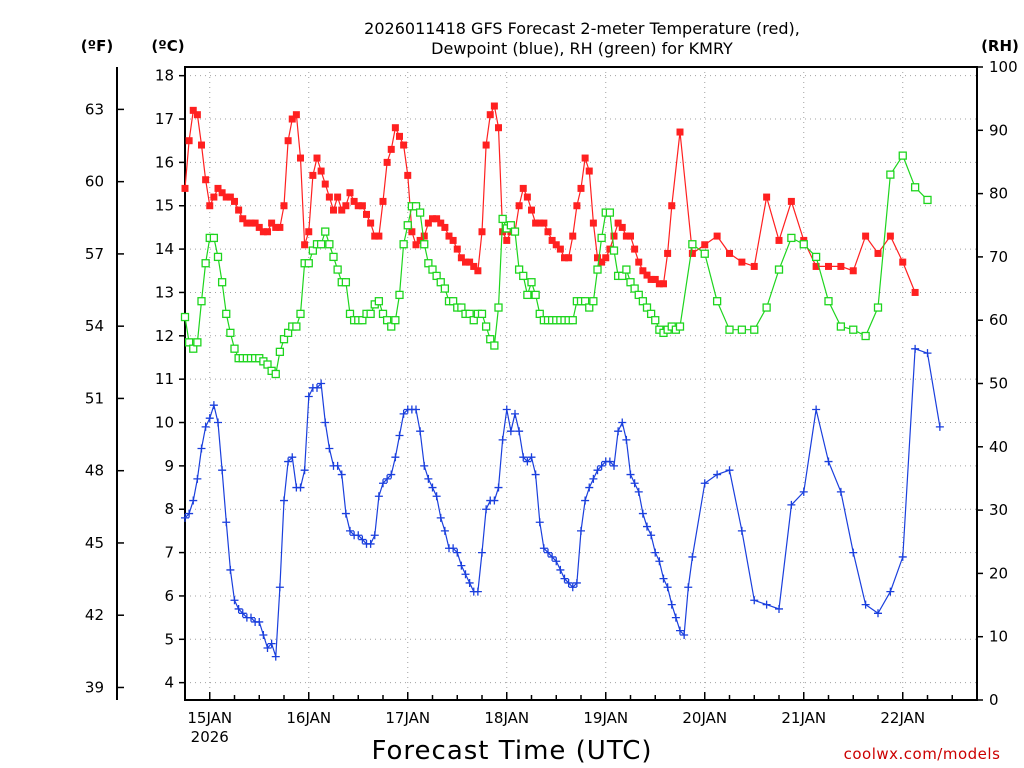 This screenshot has height=768, width=1024. Describe the element at coordinates (998, 257) in the screenshot. I see `rh-tick-label: 70` at that location.